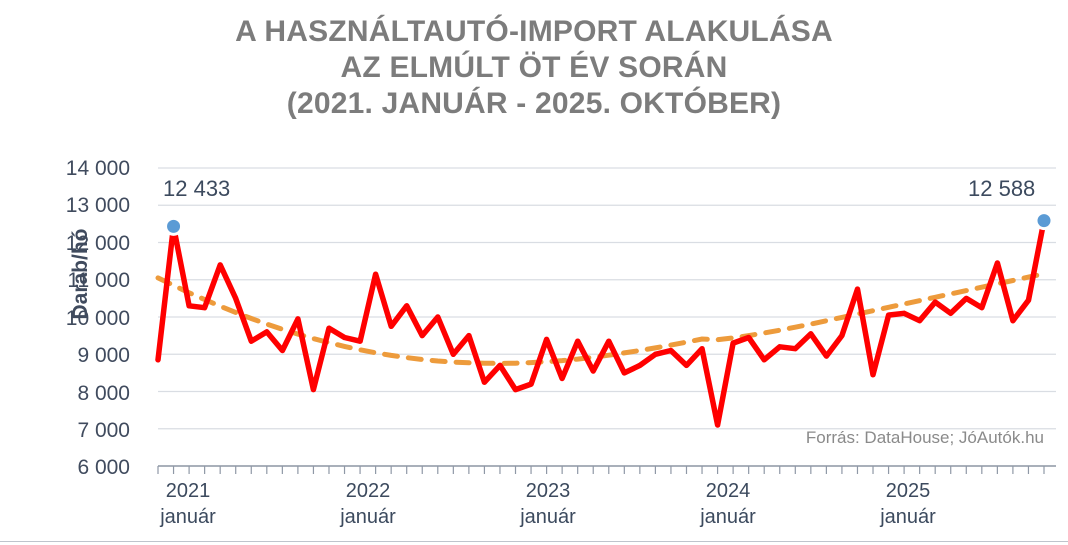  I want to click on x-axis-tick-2024: 2024 január, so click(728, 504).